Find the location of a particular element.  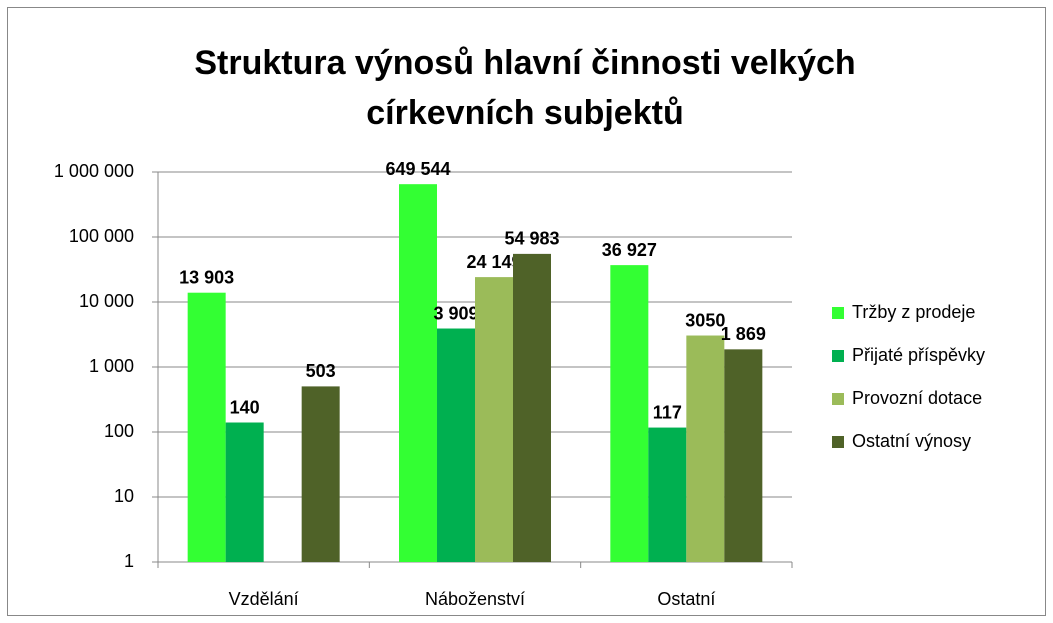

value-label: 36 927 is located at coordinates (629, 250).